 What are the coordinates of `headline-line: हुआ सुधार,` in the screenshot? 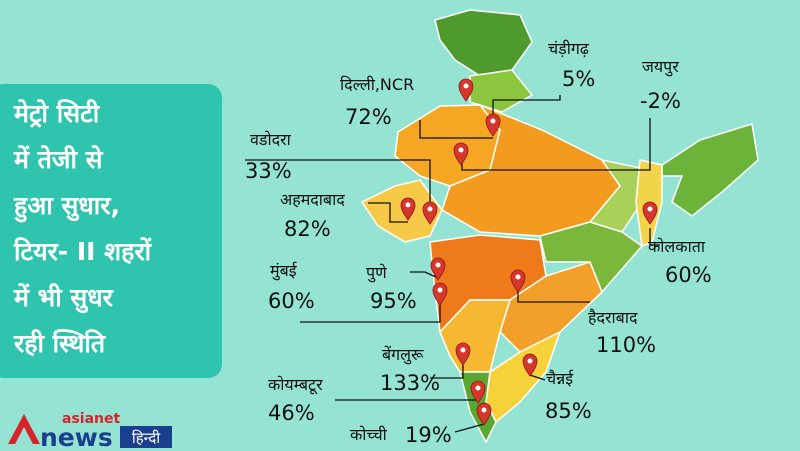 It's located at (66, 207).